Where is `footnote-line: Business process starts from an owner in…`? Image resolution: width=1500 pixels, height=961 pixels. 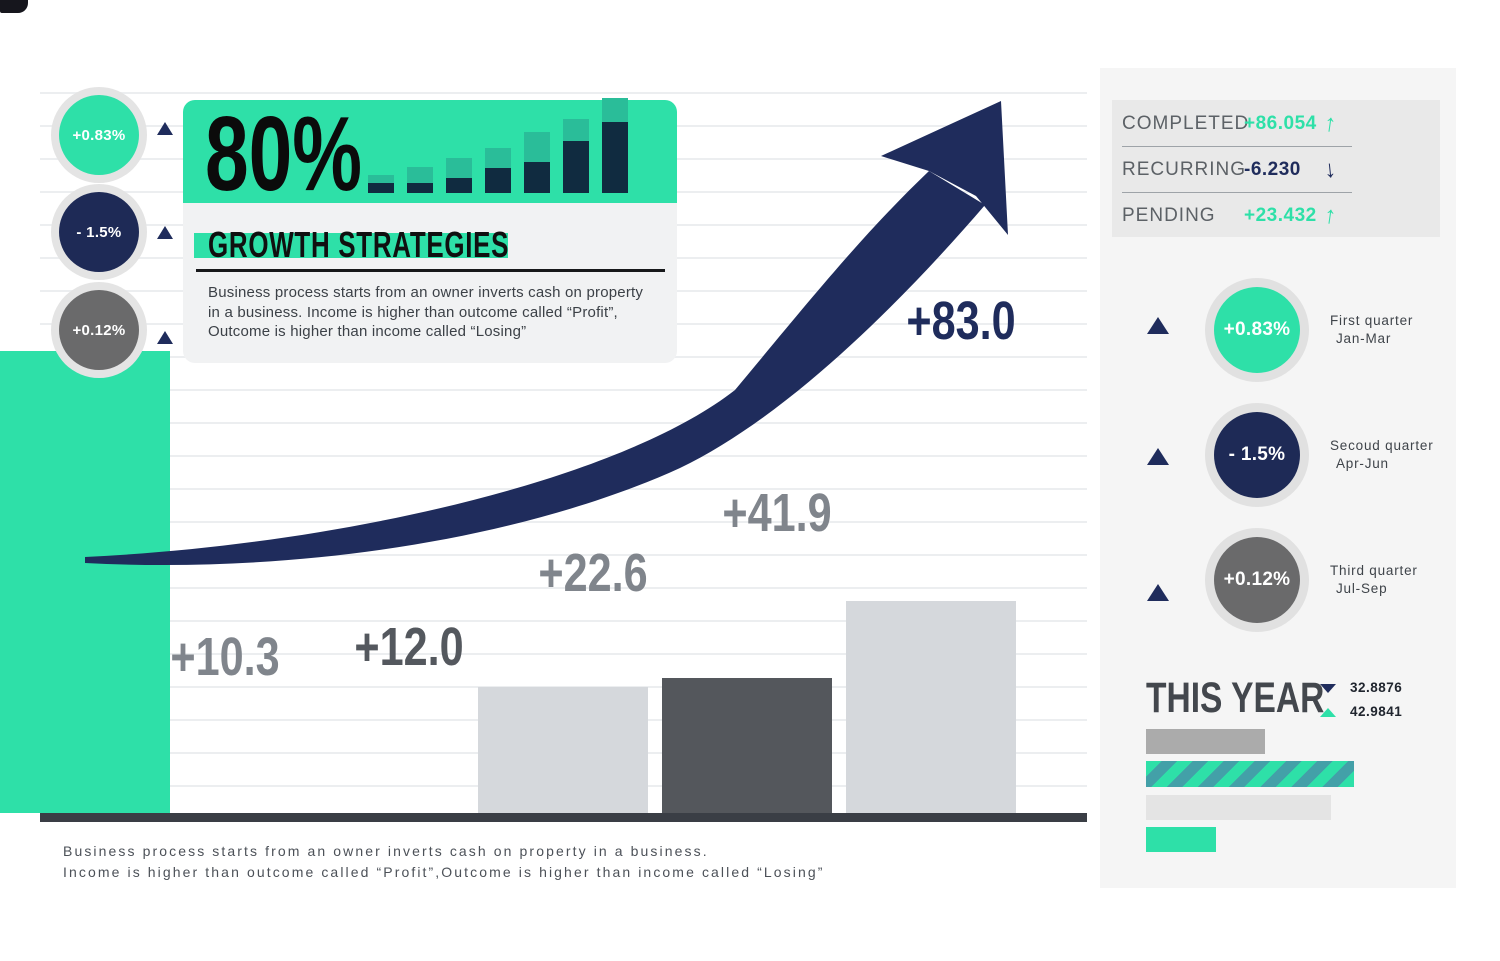 footnote-line: Business process starts from an owner in… is located at coordinates (386, 851).